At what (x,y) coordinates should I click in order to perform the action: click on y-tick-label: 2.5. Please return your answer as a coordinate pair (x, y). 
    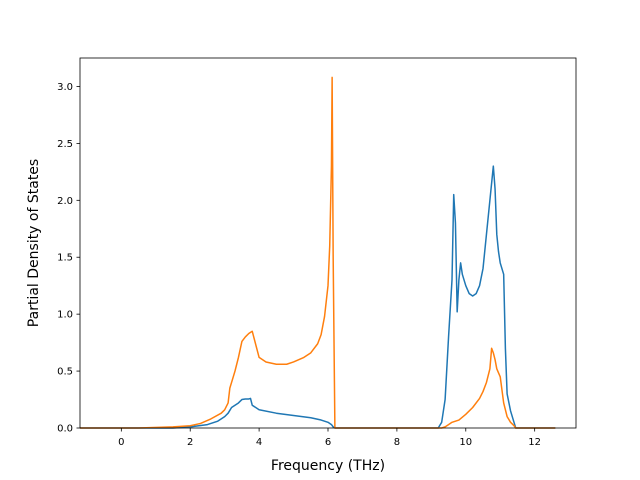
    Looking at the image, I should click on (65, 144).